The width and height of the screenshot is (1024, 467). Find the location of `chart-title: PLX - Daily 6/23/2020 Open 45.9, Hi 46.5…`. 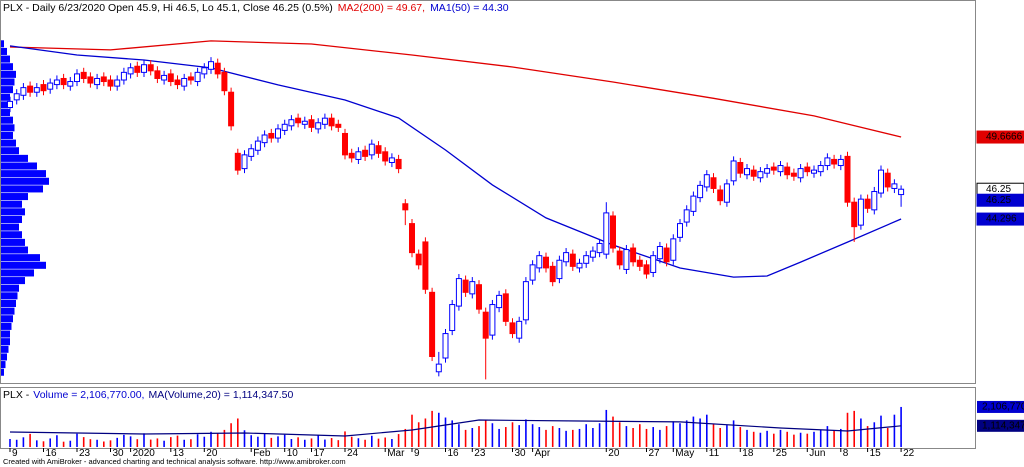

chart-title: PLX - Daily 6/23/2020 Open 45.9, Hi 46.5… is located at coordinates (168, 8).